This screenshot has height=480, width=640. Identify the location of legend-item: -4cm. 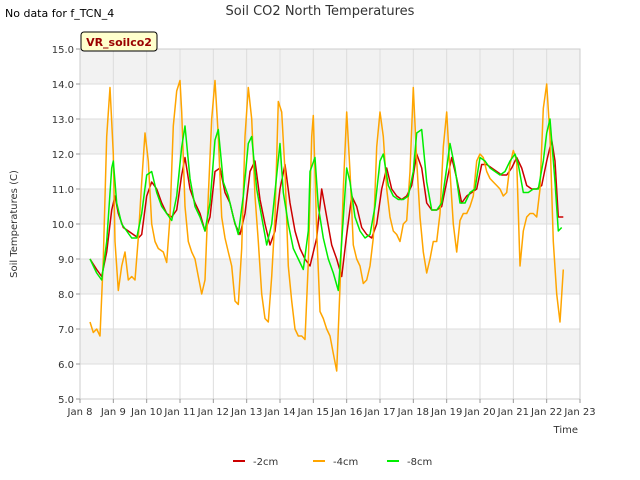
(335, 462).